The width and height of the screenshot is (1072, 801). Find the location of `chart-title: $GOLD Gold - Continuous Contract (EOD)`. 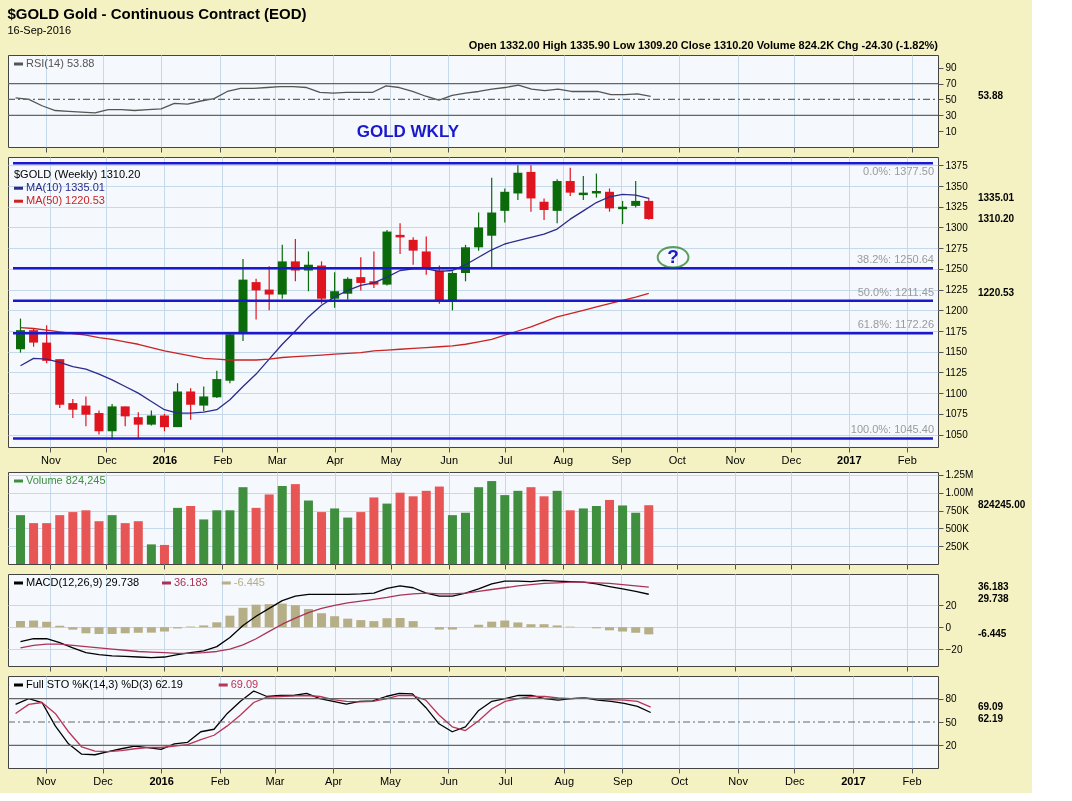

chart-title: $GOLD Gold - Continuous Contract (EOD) is located at coordinates (157, 13).